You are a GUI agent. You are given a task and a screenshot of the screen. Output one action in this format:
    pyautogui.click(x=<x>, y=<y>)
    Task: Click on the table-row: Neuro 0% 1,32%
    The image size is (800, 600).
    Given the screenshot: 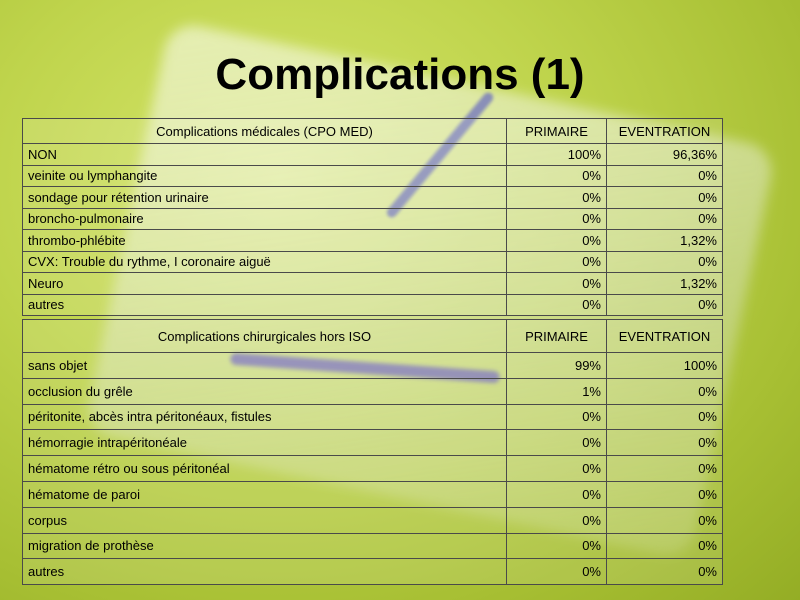 What is the action you would take?
    pyautogui.click(x=372, y=283)
    